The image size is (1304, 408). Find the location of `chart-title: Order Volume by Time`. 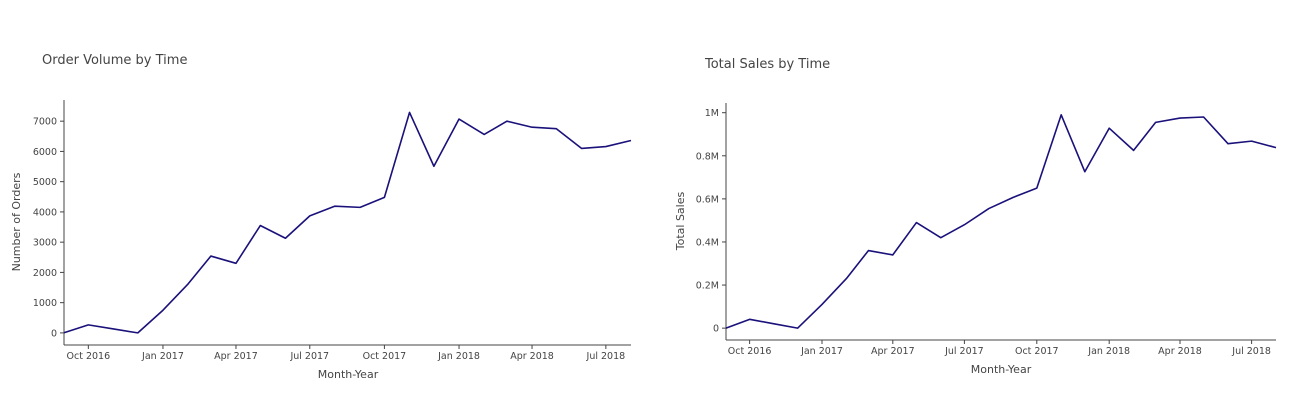

chart-title: Order Volume by Time is located at coordinates (114, 60).